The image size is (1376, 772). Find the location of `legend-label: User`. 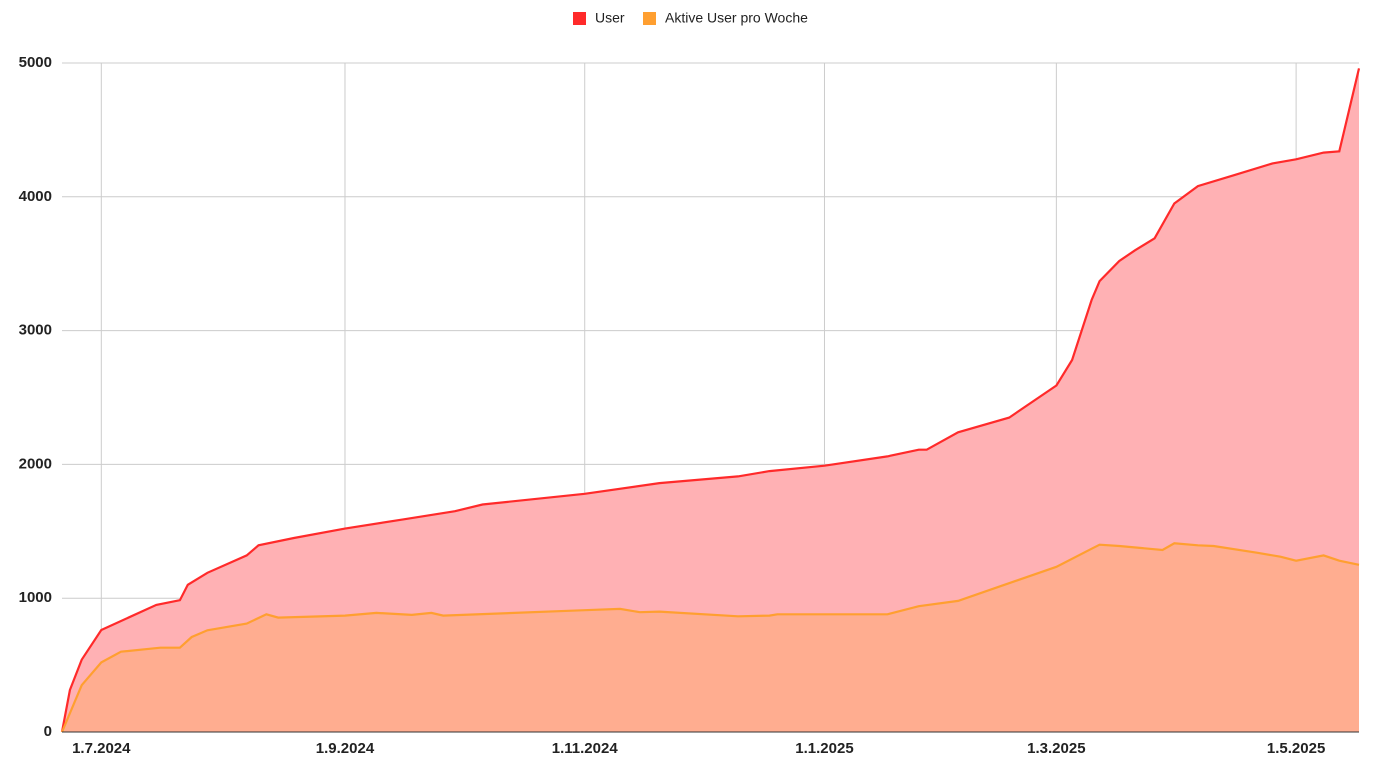

legend-label: User is located at coordinates (610, 18).